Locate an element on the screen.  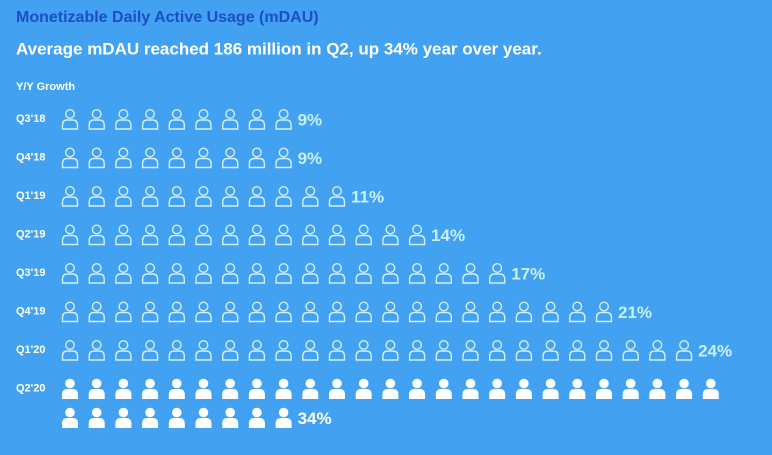
icon-row is located at coordinates (390, 403).